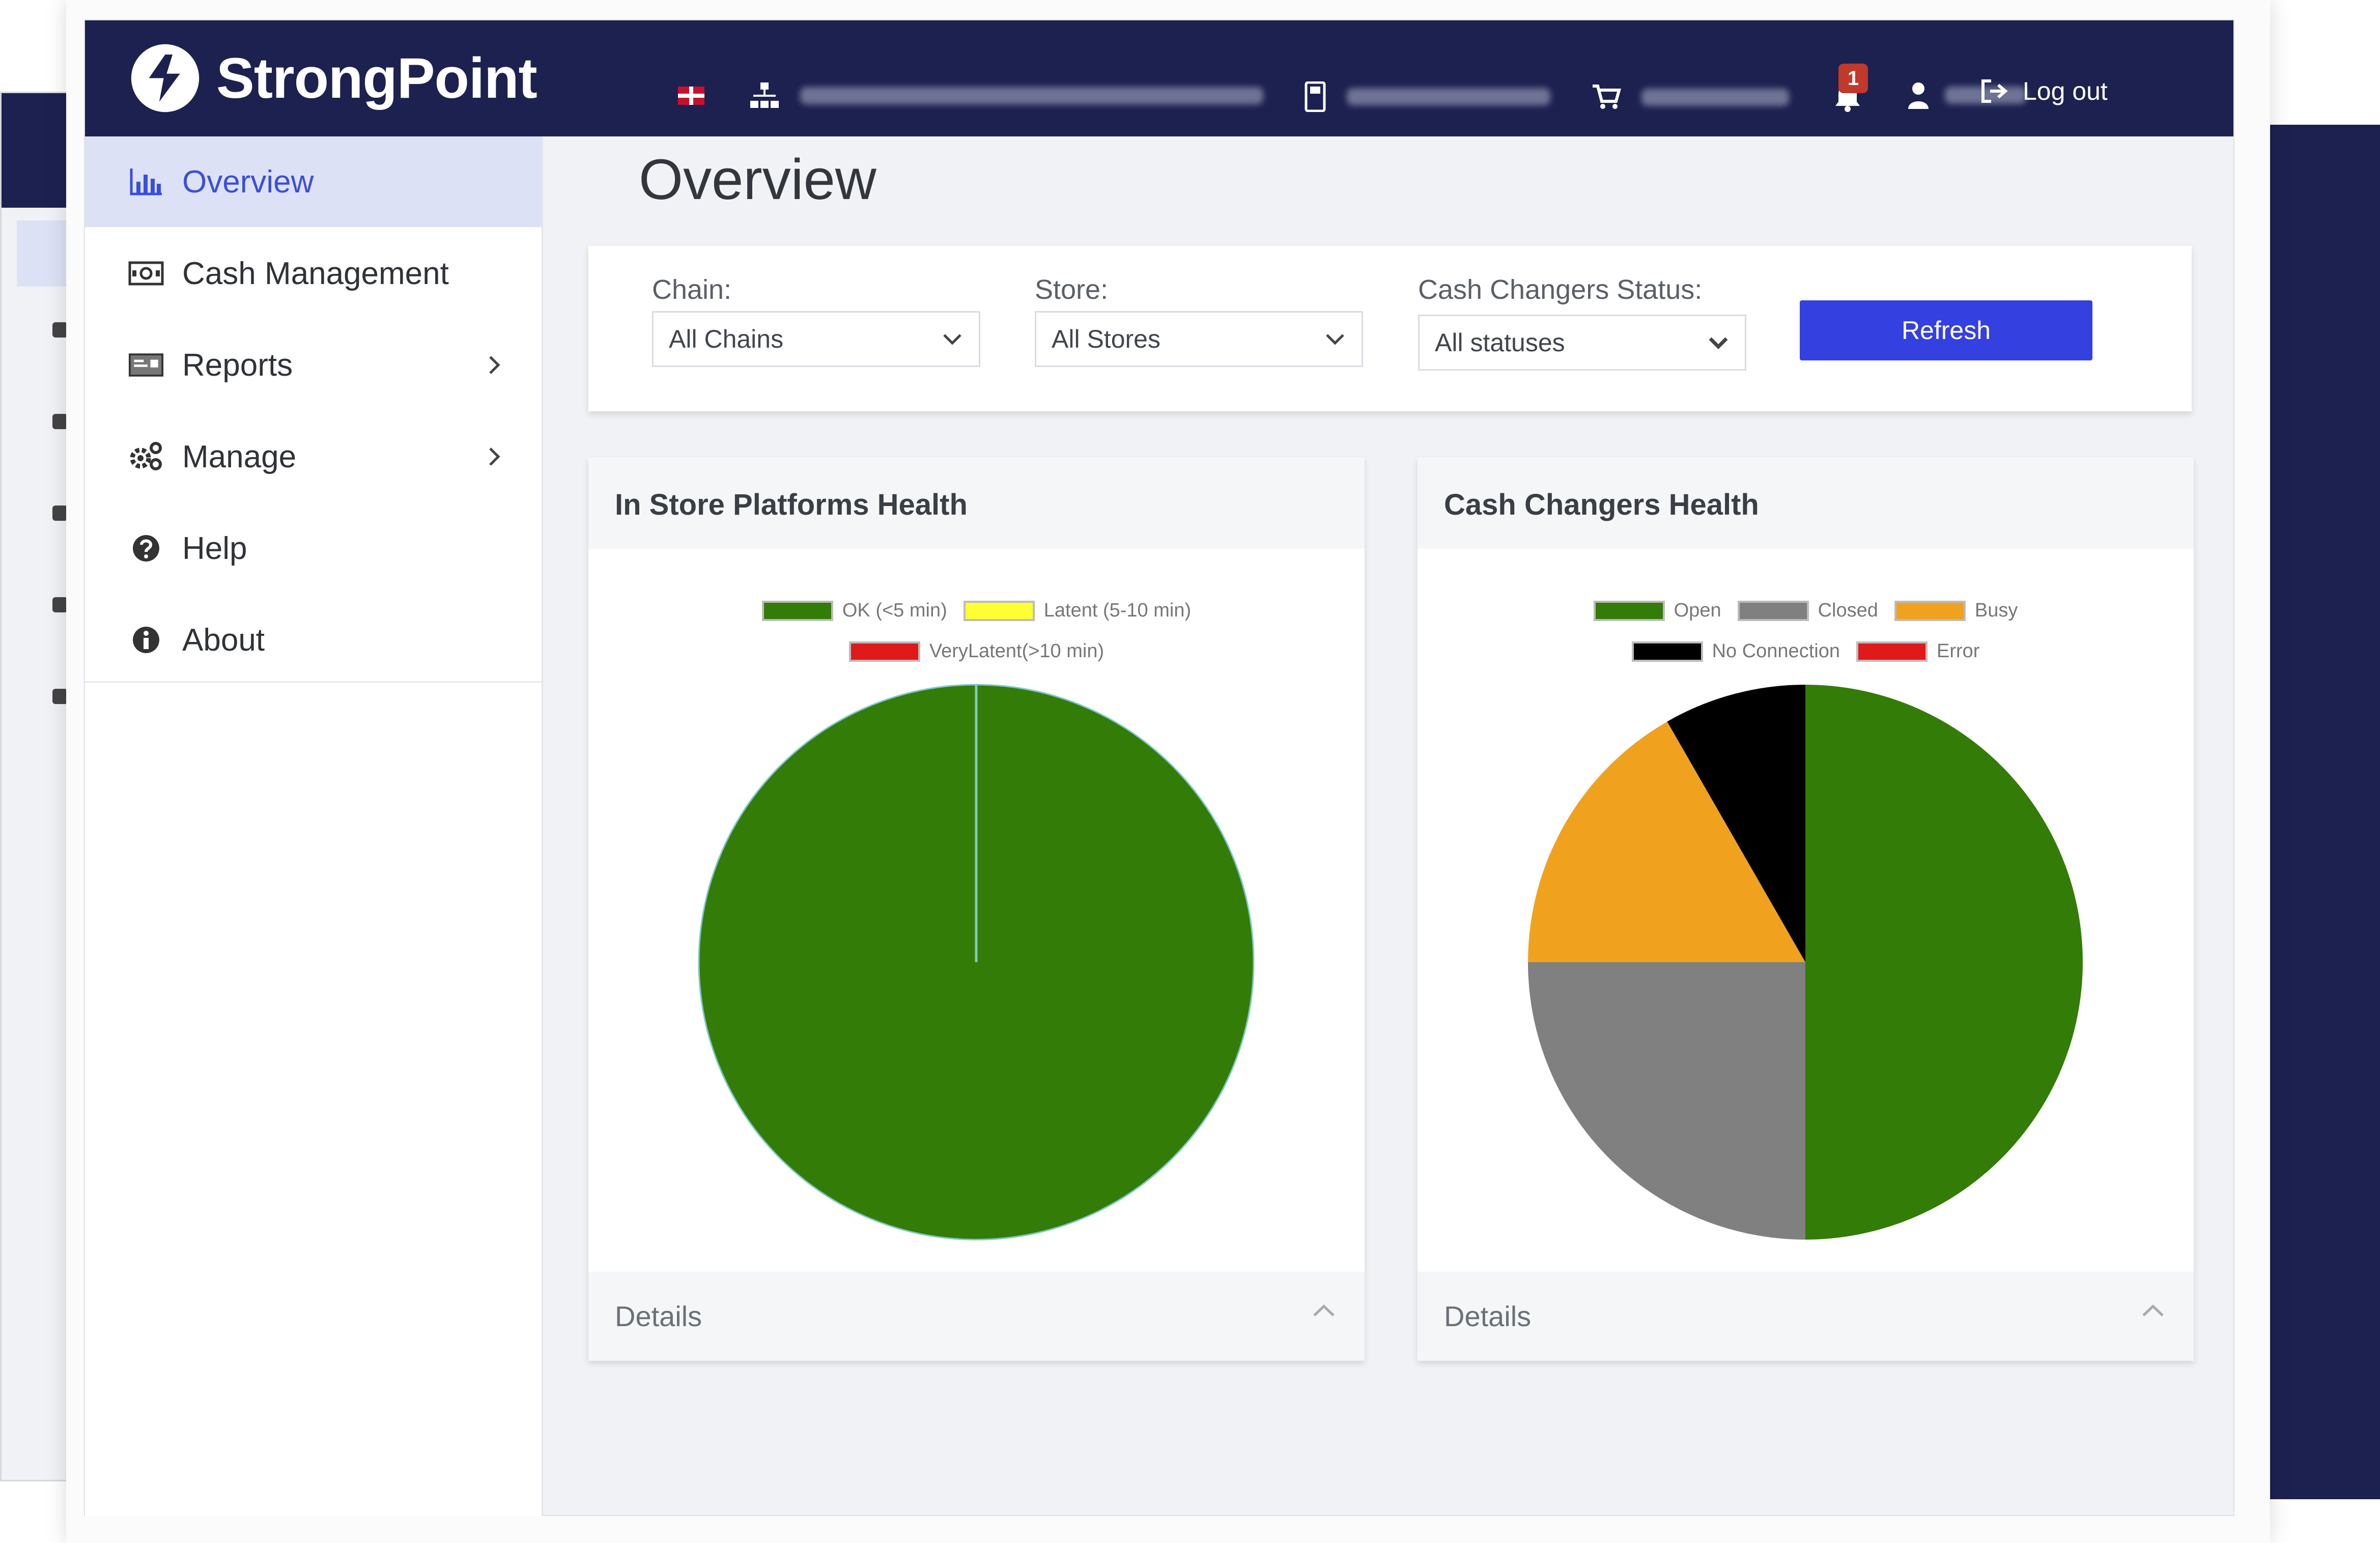 The image size is (2380, 1543). I want to click on report-icon, so click(146, 365).